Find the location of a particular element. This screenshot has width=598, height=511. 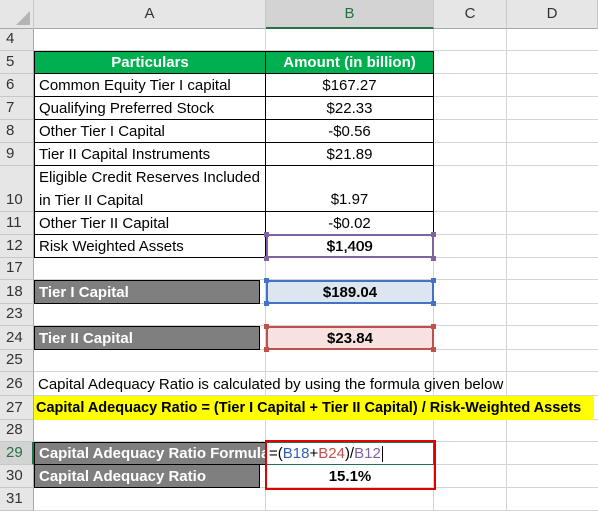

tier1-value: $189.04 is located at coordinates (350, 292).